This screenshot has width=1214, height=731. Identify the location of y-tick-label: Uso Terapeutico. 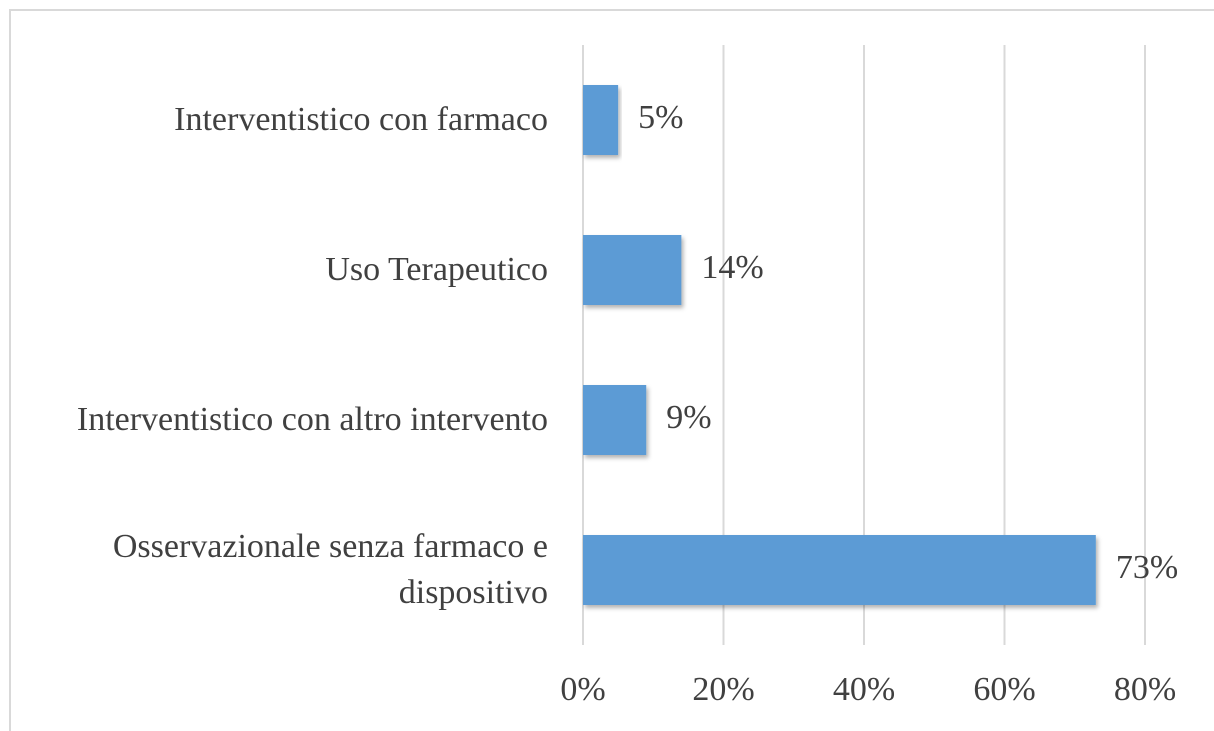
(436, 270).